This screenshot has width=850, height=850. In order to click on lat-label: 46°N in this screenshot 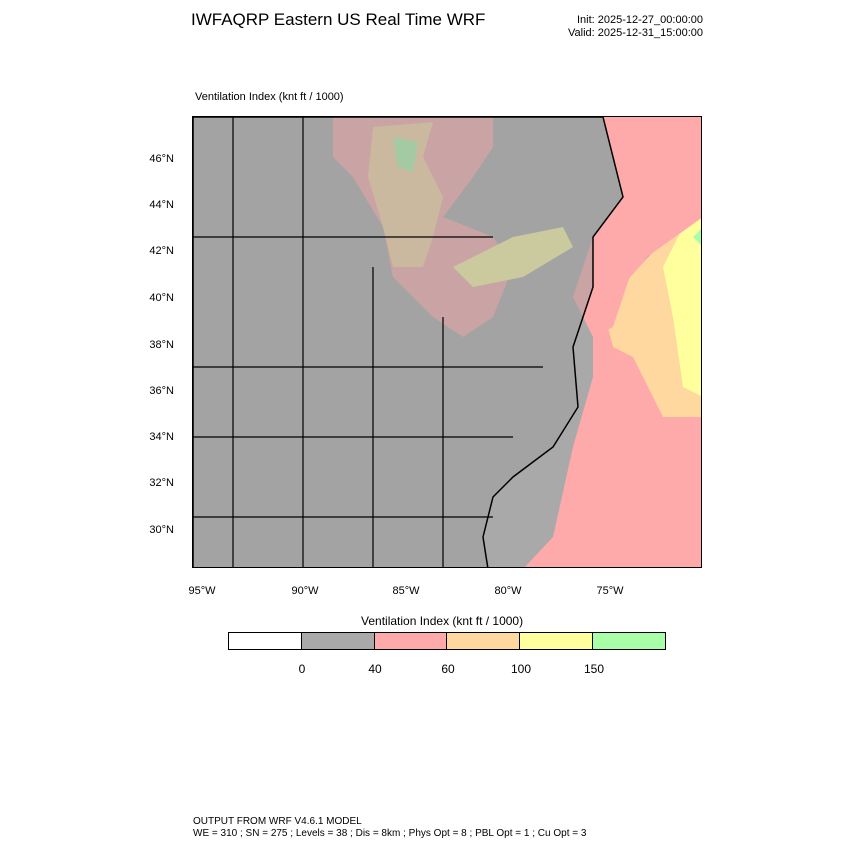, I will do `click(161, 159)`.